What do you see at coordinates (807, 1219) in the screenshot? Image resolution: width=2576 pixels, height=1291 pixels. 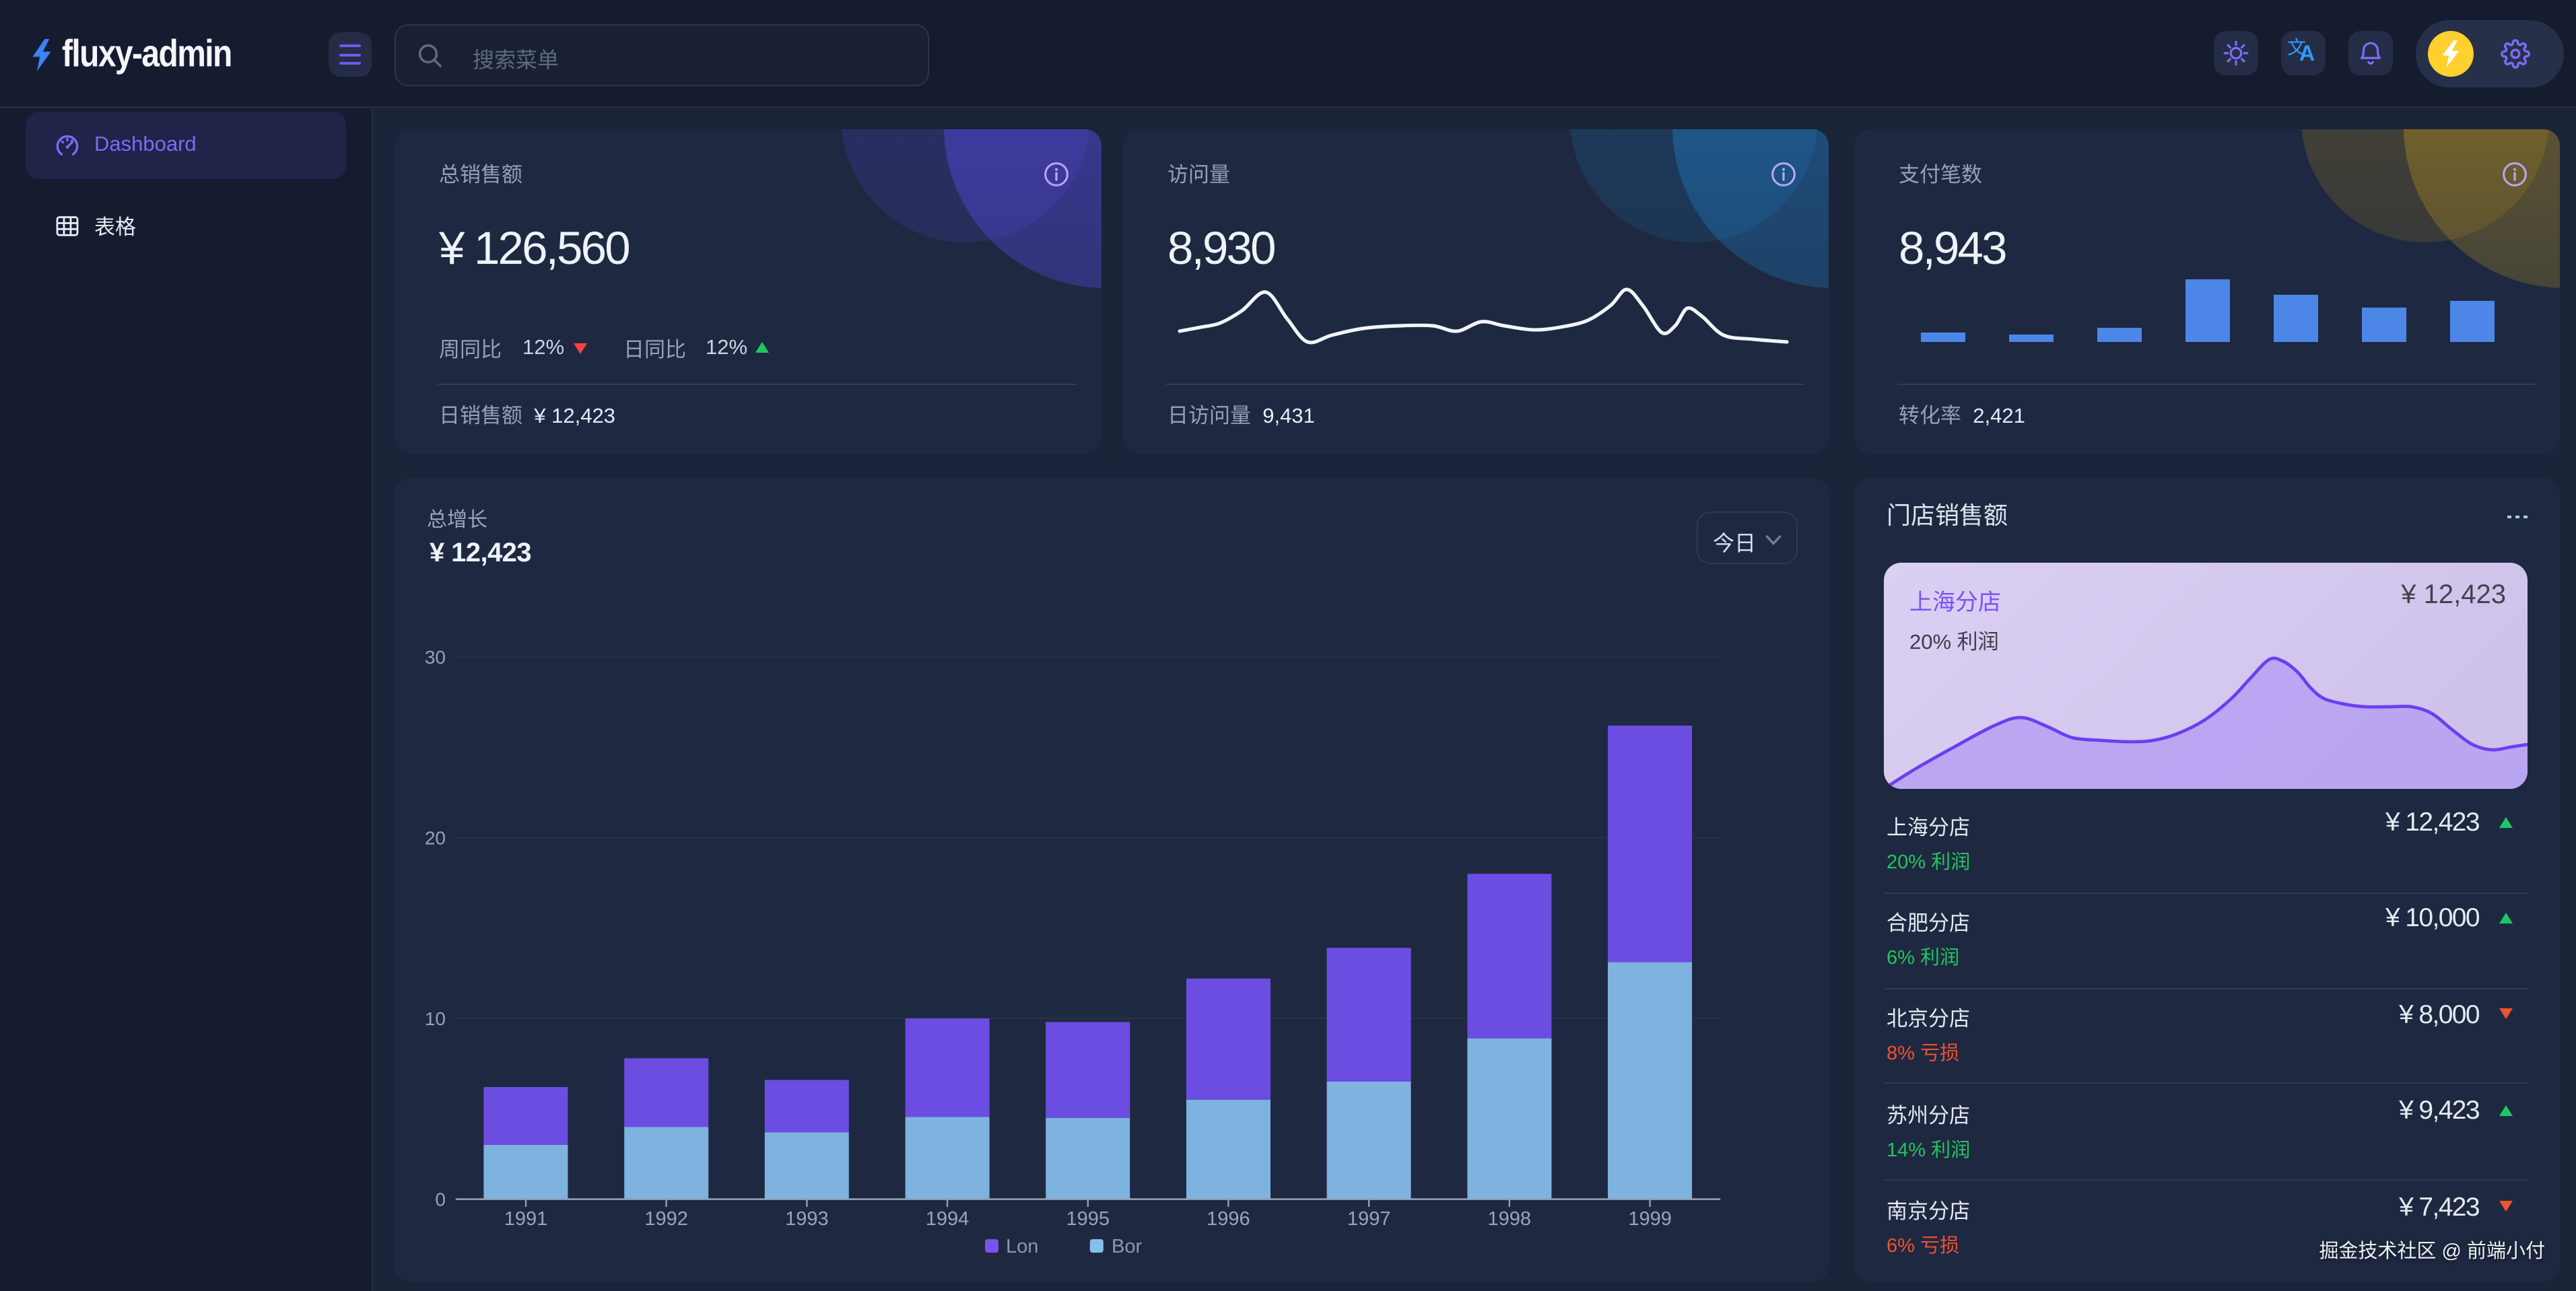 I see `svg-text: 1993` at bounding box center [807, 1219].